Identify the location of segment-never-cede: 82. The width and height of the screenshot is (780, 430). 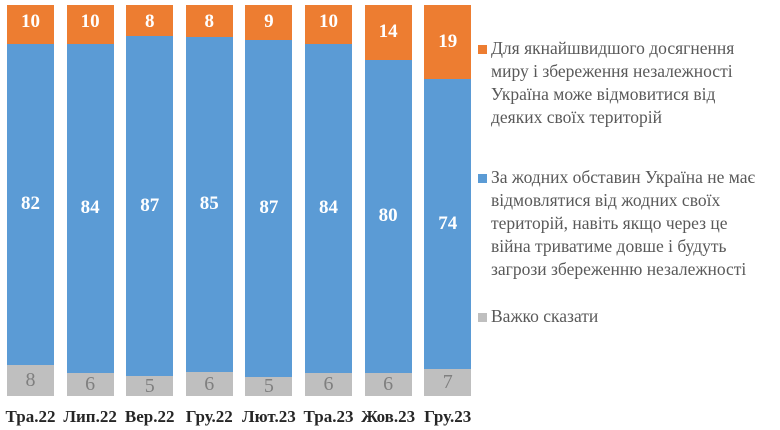
(30, 204).